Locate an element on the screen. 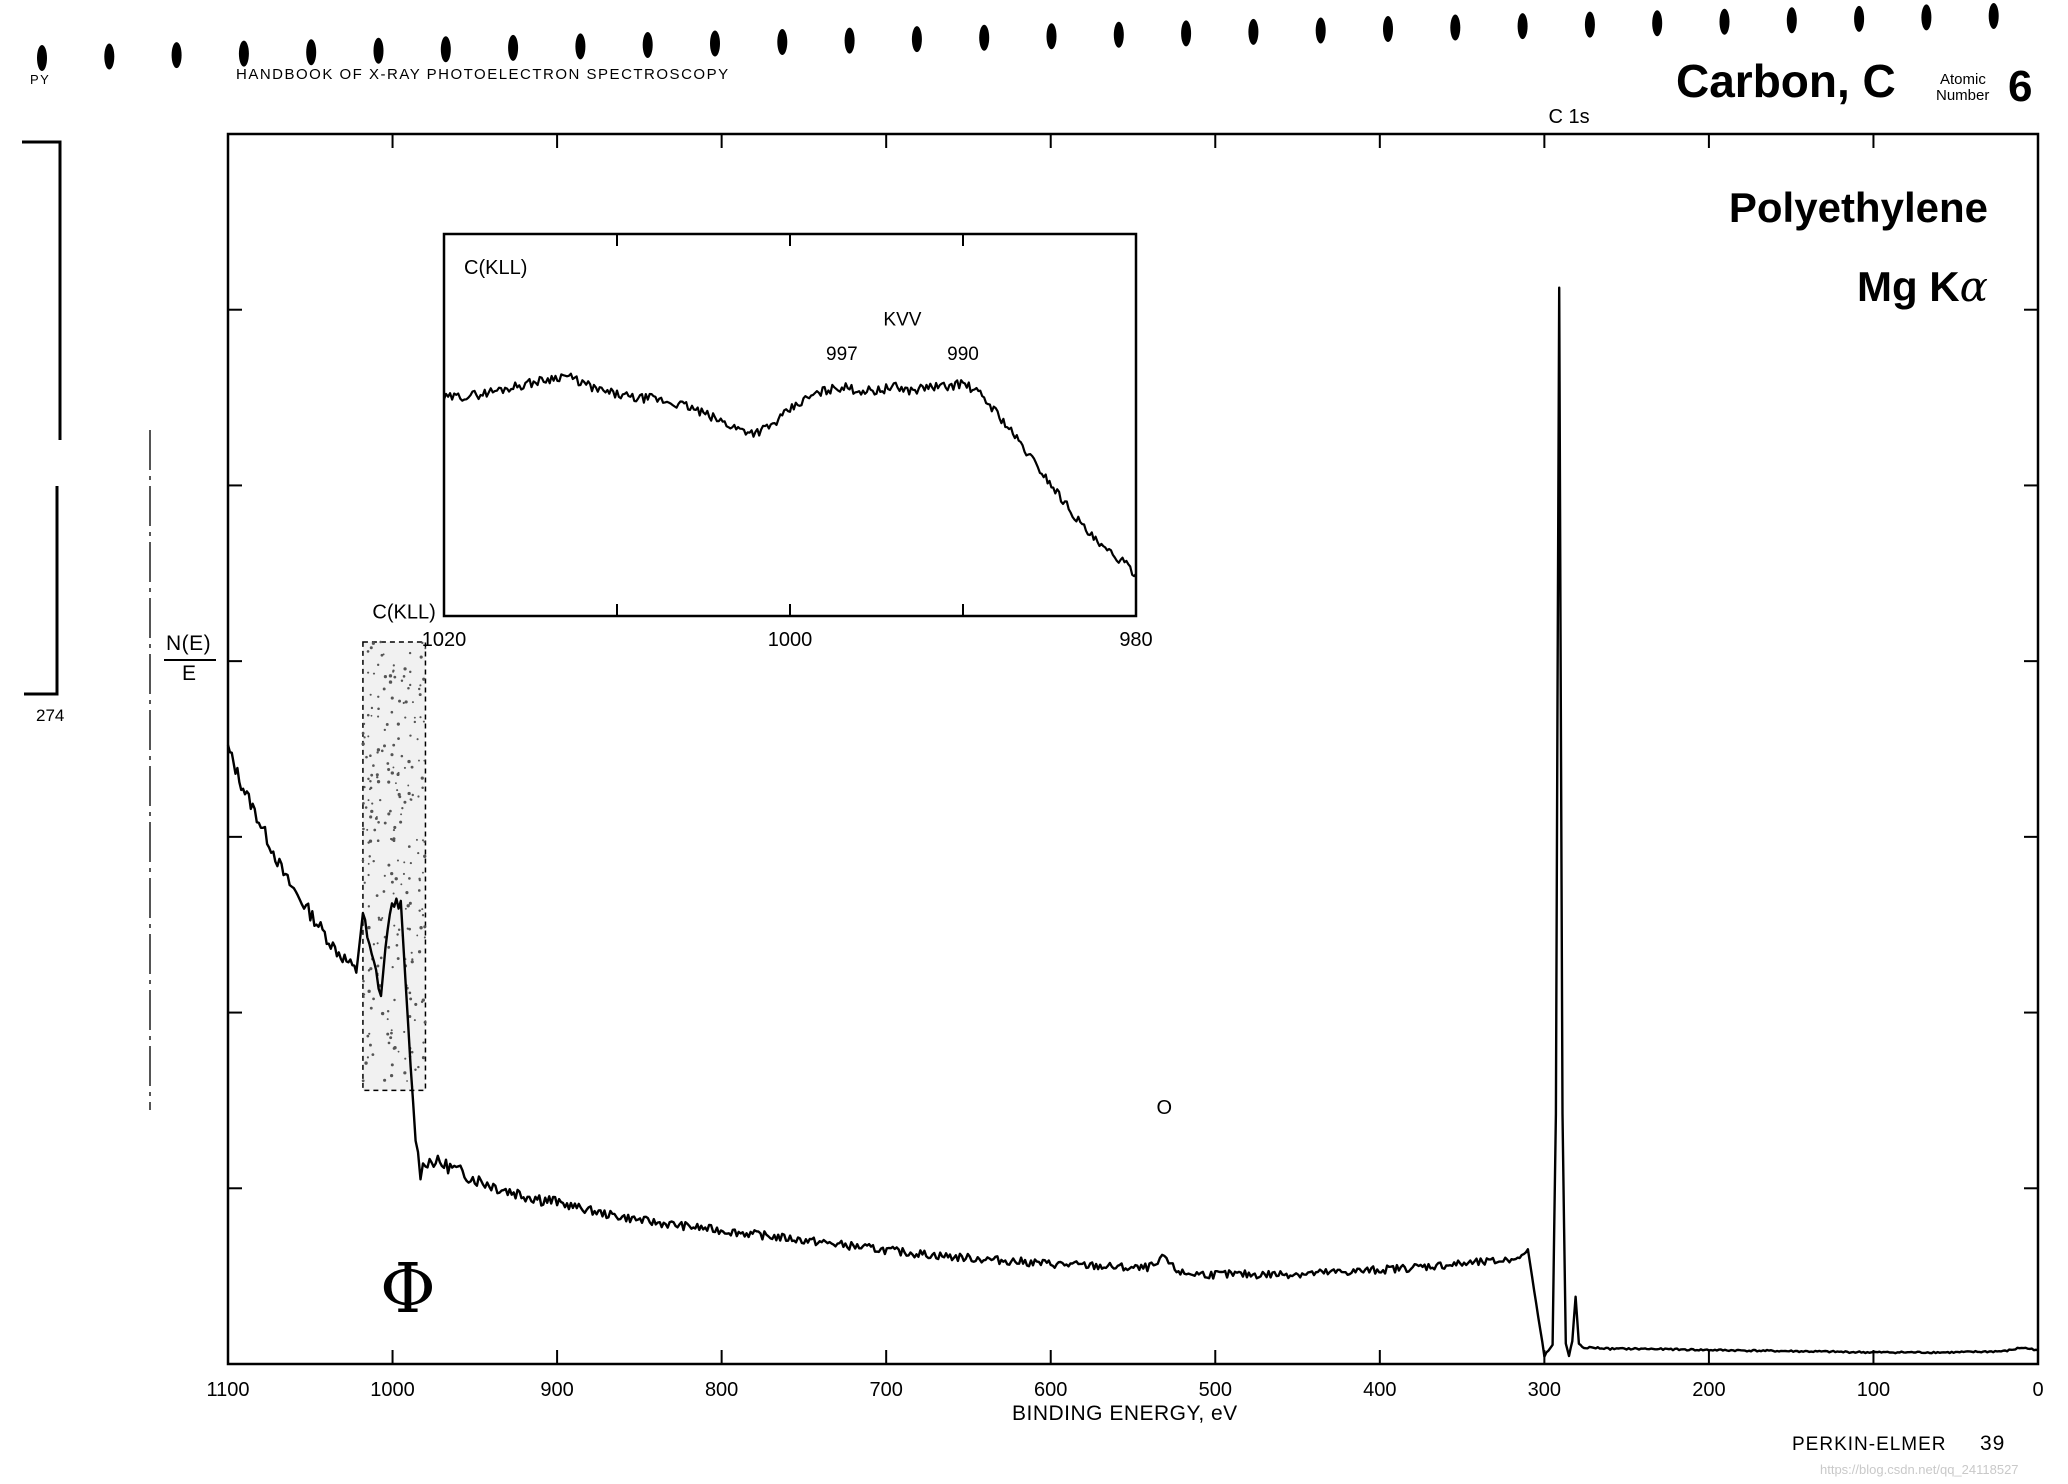 This screenshot has width=2068, height=1484. y-axis-label-numerator: N(E) is located at coordinates (189, 643).